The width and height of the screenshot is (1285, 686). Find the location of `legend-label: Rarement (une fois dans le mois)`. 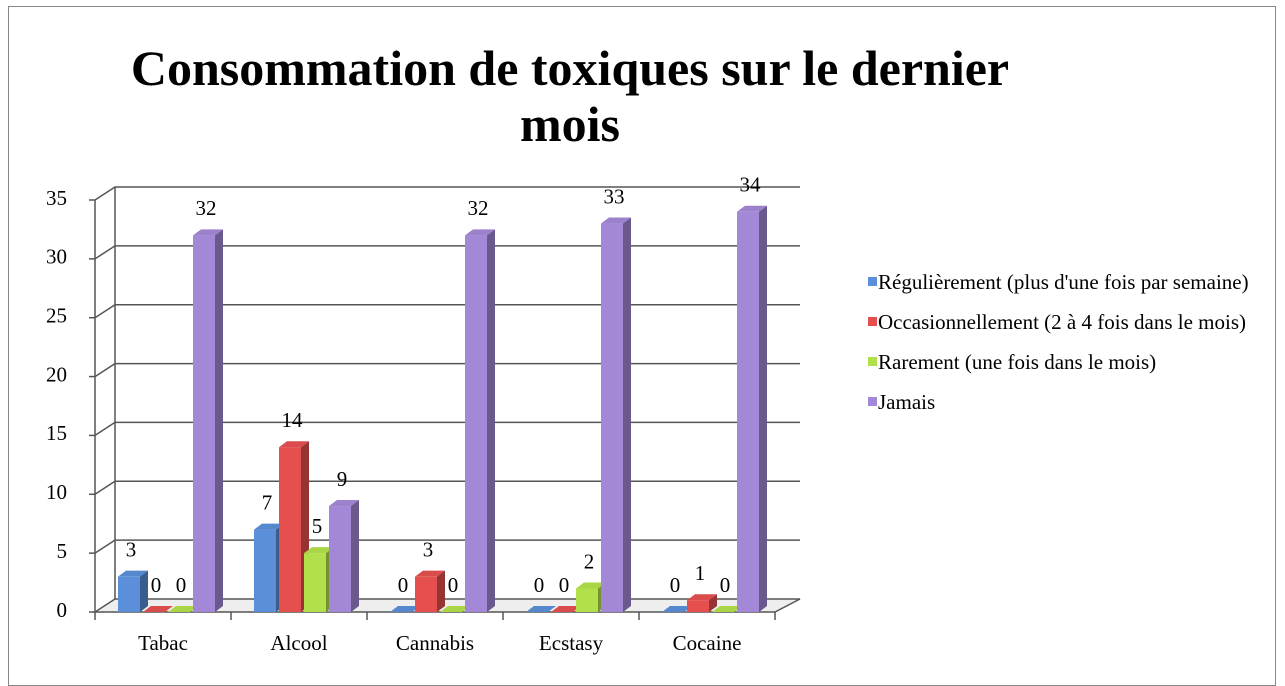

legend-label: Rarement (une fois dans le mois) is located at coordinates (1017, 362).